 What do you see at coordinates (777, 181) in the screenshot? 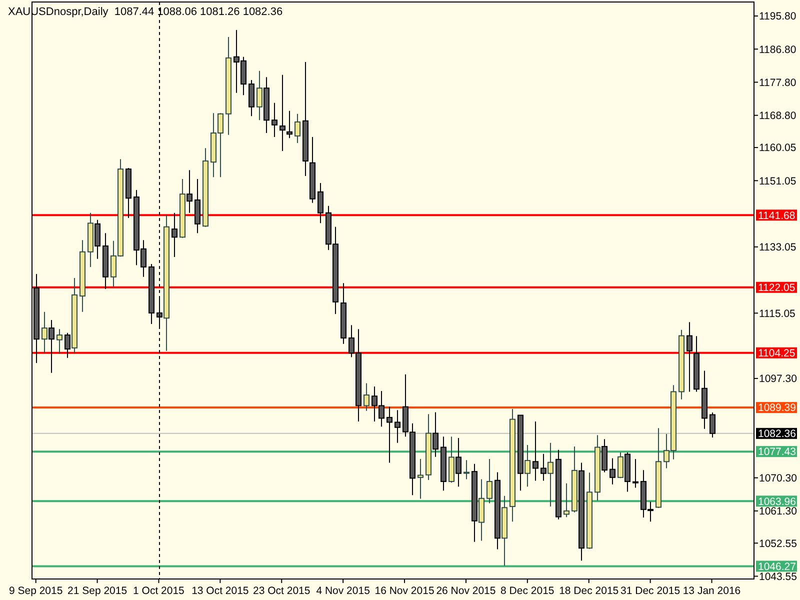
I see `y-tick-label: 1151.05` at bounding box center [777, 181].